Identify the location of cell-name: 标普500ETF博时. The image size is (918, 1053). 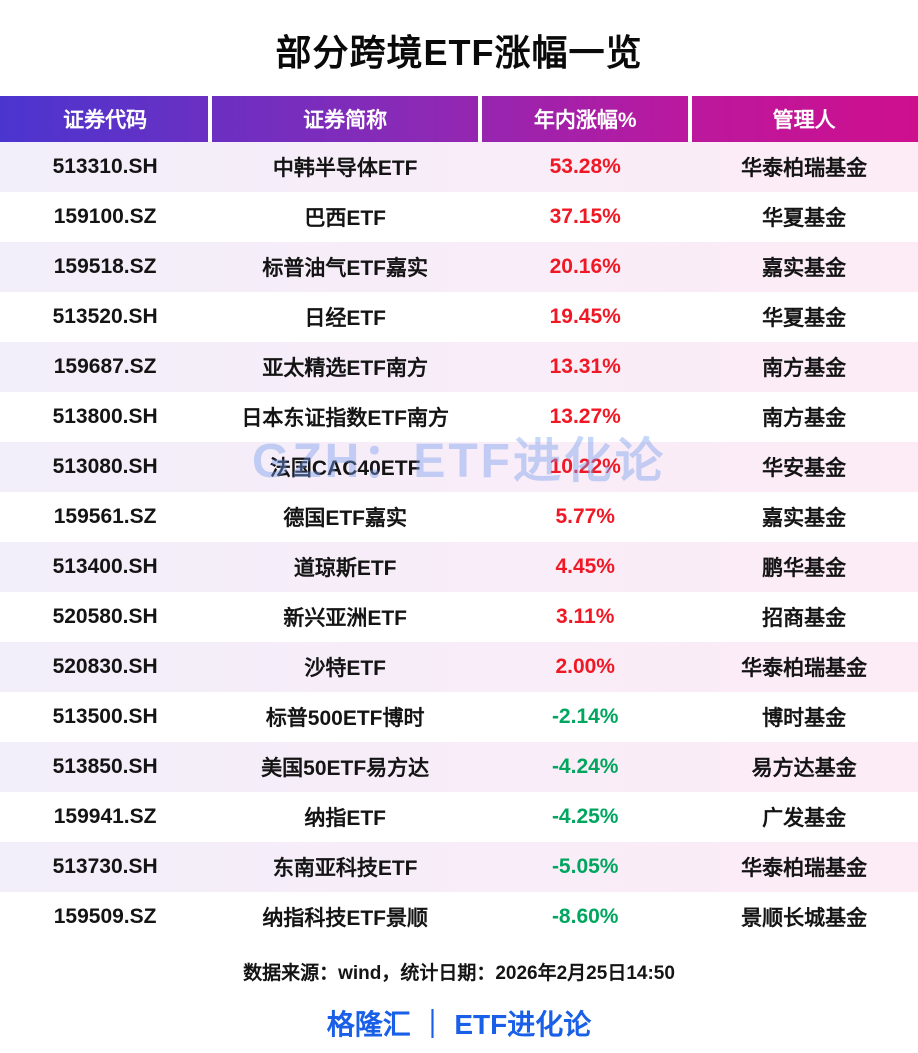
(345, 718).